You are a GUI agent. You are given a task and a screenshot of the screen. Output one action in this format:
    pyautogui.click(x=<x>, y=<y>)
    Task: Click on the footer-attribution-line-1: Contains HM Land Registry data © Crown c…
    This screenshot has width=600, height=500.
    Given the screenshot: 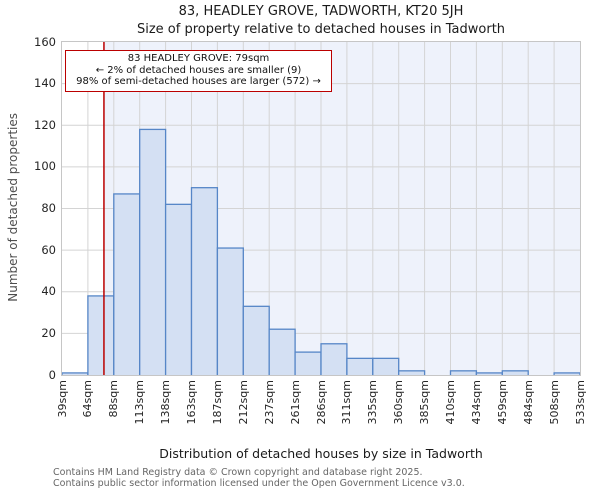 What is the action you would take?
    pyautogui.click(x=238, y=472)
    